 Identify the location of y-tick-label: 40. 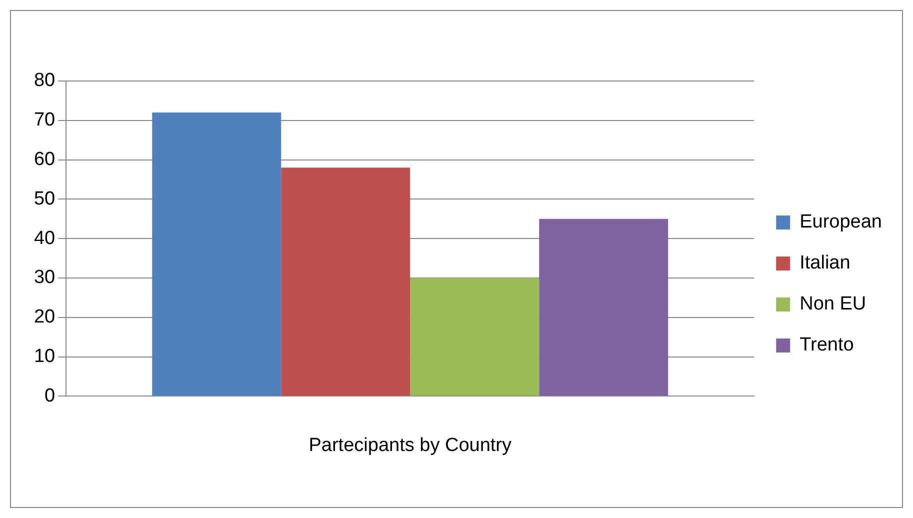
(45, 238).